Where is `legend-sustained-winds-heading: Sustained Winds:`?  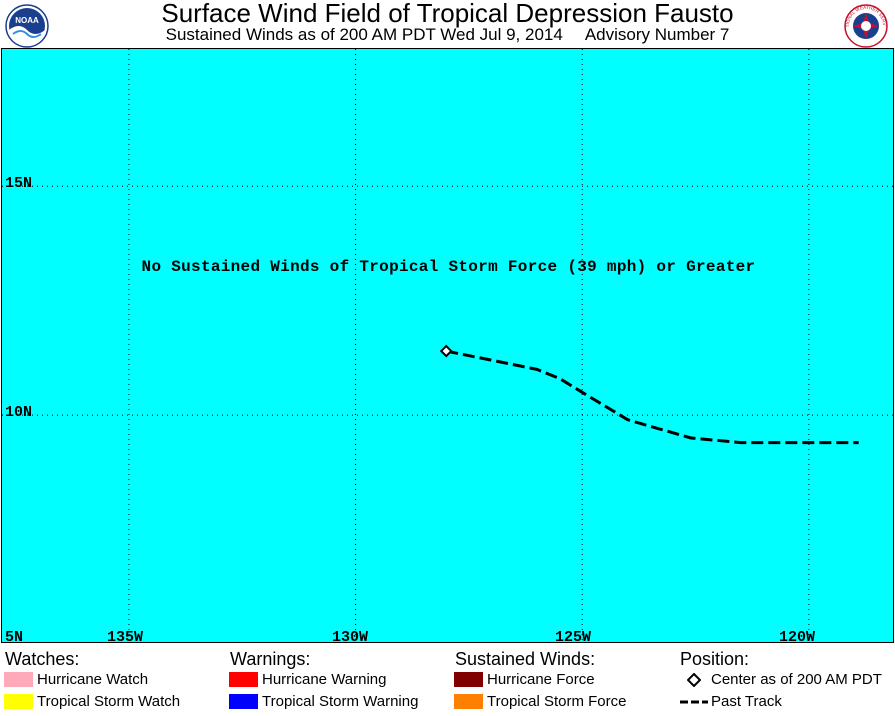
legend-sustained-winds-heading: Sustained Winds: is located at coordinates (525, 659).